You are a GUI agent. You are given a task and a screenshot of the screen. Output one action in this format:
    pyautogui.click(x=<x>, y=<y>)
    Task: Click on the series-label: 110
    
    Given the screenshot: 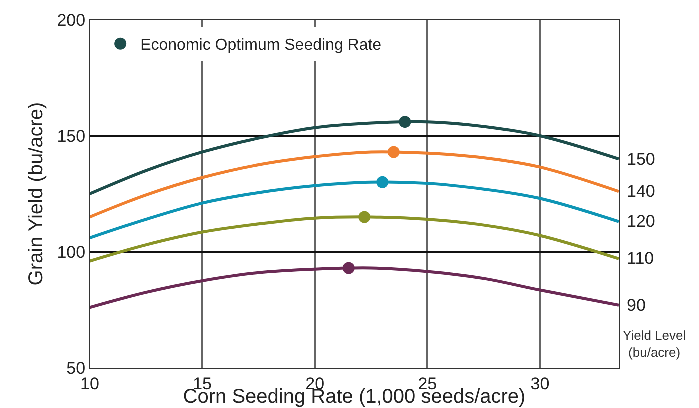 What is the action you would take?
    pyautogui.click(x=640, y=258)
    